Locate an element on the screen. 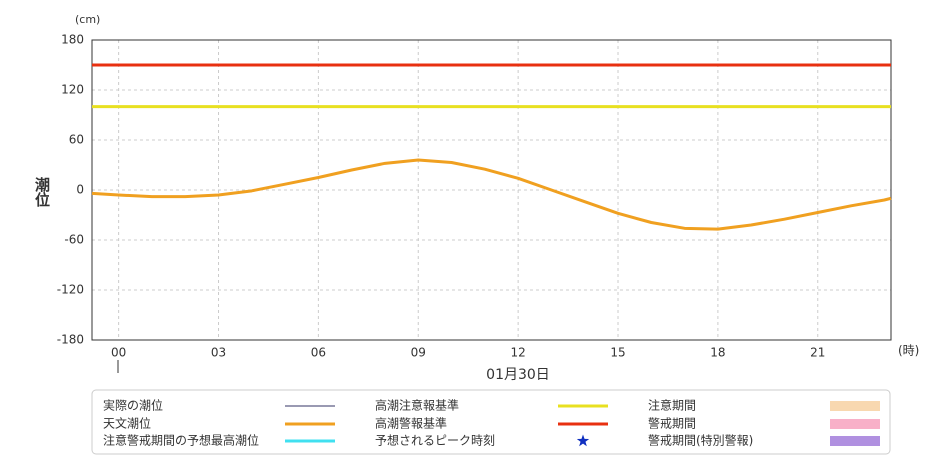 The height and width of the screenshot is (475, 945). legend-label: 高潮警報基準 is located at coordinates (411, 423).